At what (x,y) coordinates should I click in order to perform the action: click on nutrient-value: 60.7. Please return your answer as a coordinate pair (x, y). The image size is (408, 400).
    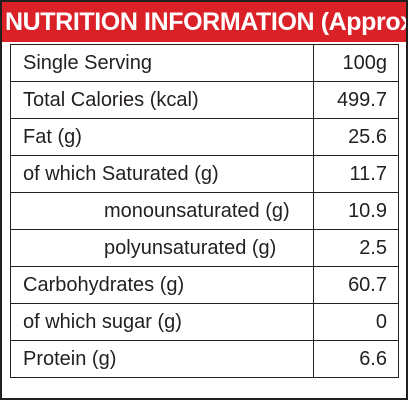
    Looking at the image, I should click on (356, 285).